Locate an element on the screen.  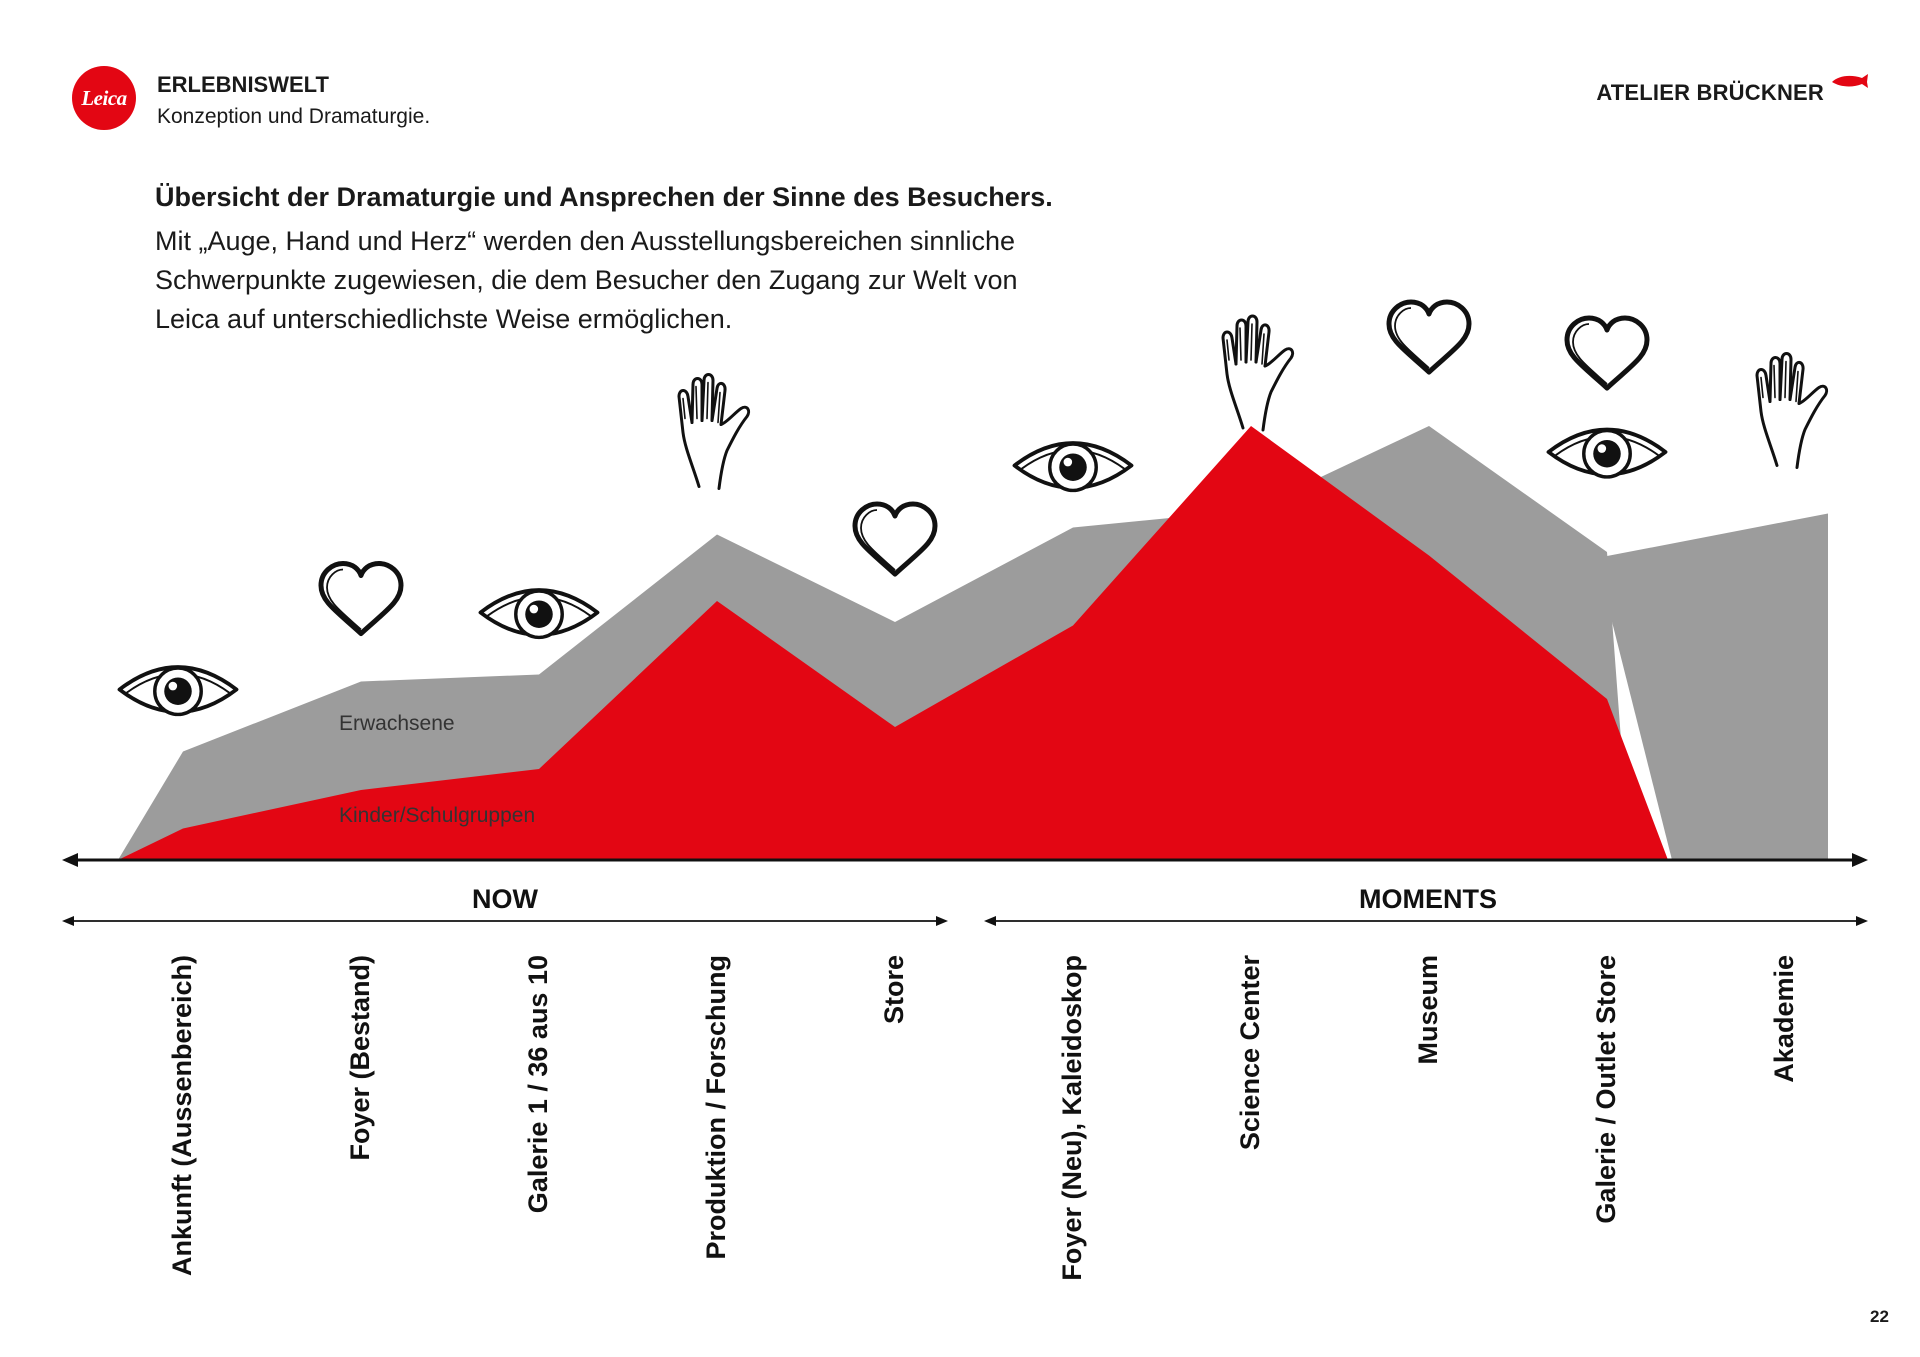
leica-logo-text: Leica is located at coordinates (104, 97).